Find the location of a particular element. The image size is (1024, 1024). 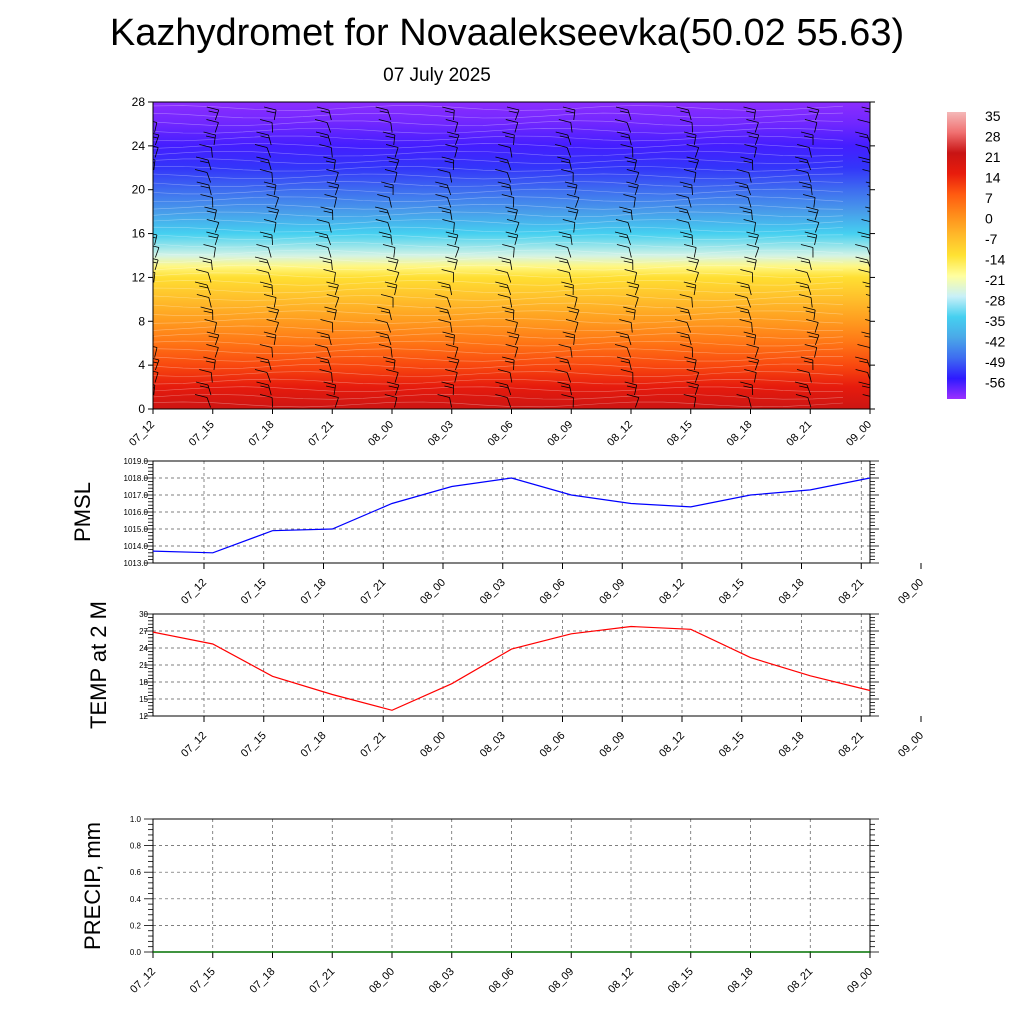

y-axis-label: PRECIP, mm is located at coordinates (92, 886).